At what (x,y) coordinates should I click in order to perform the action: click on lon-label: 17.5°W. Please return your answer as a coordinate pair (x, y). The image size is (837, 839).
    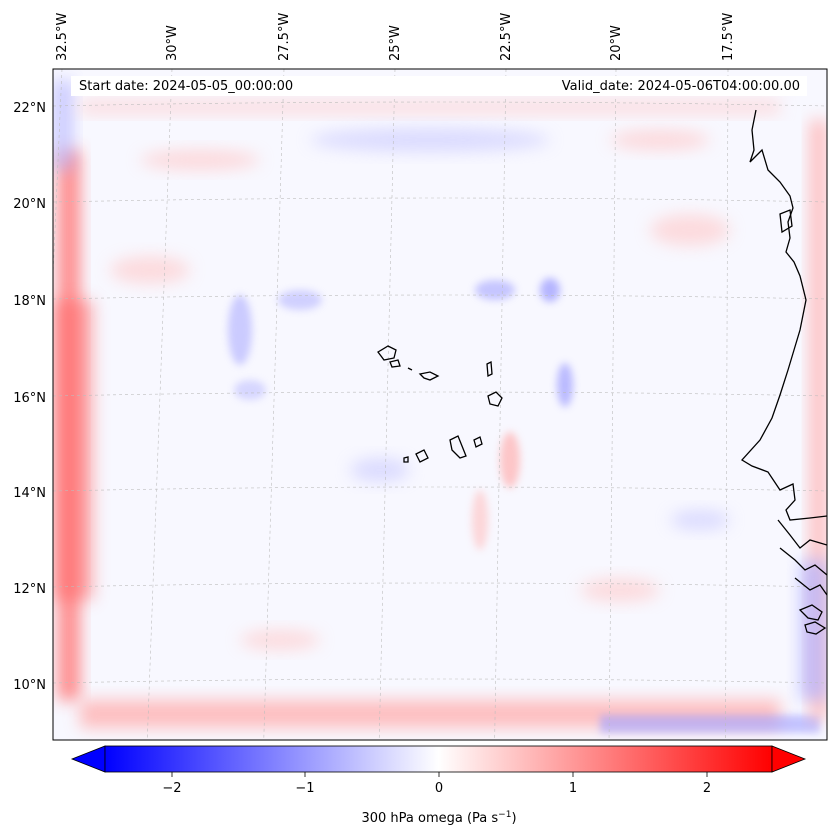
    Looking at the image, I should click on (728, 37).